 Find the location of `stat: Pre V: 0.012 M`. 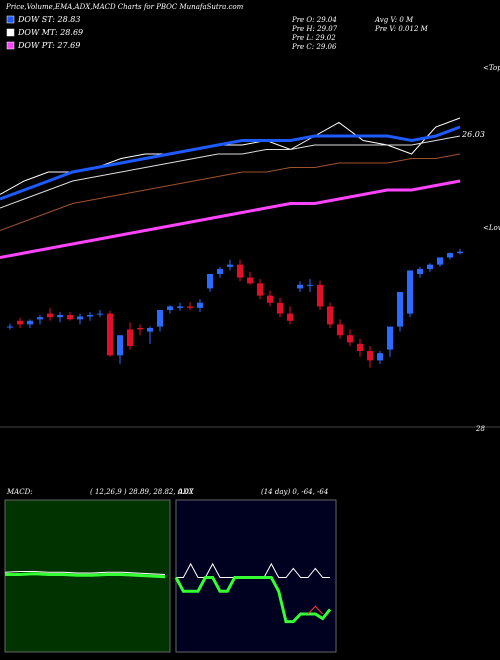

stat: Pre V: 0.012 M is located at coordinates (401, 29).